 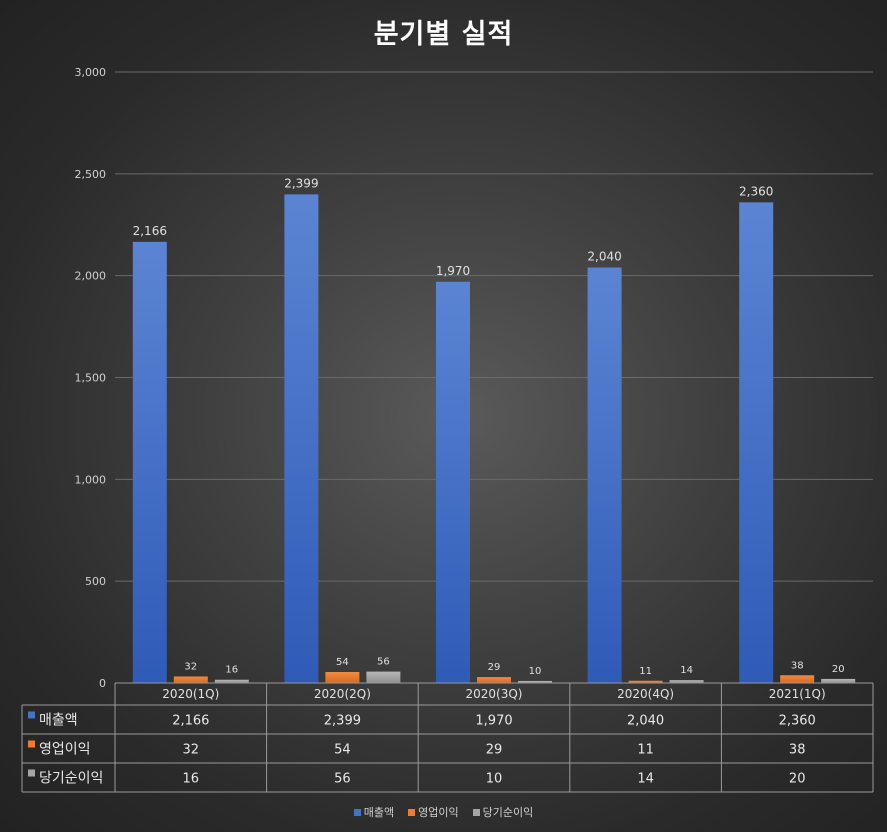 I want to click on data-label: 11, so click(x=645, y=671).